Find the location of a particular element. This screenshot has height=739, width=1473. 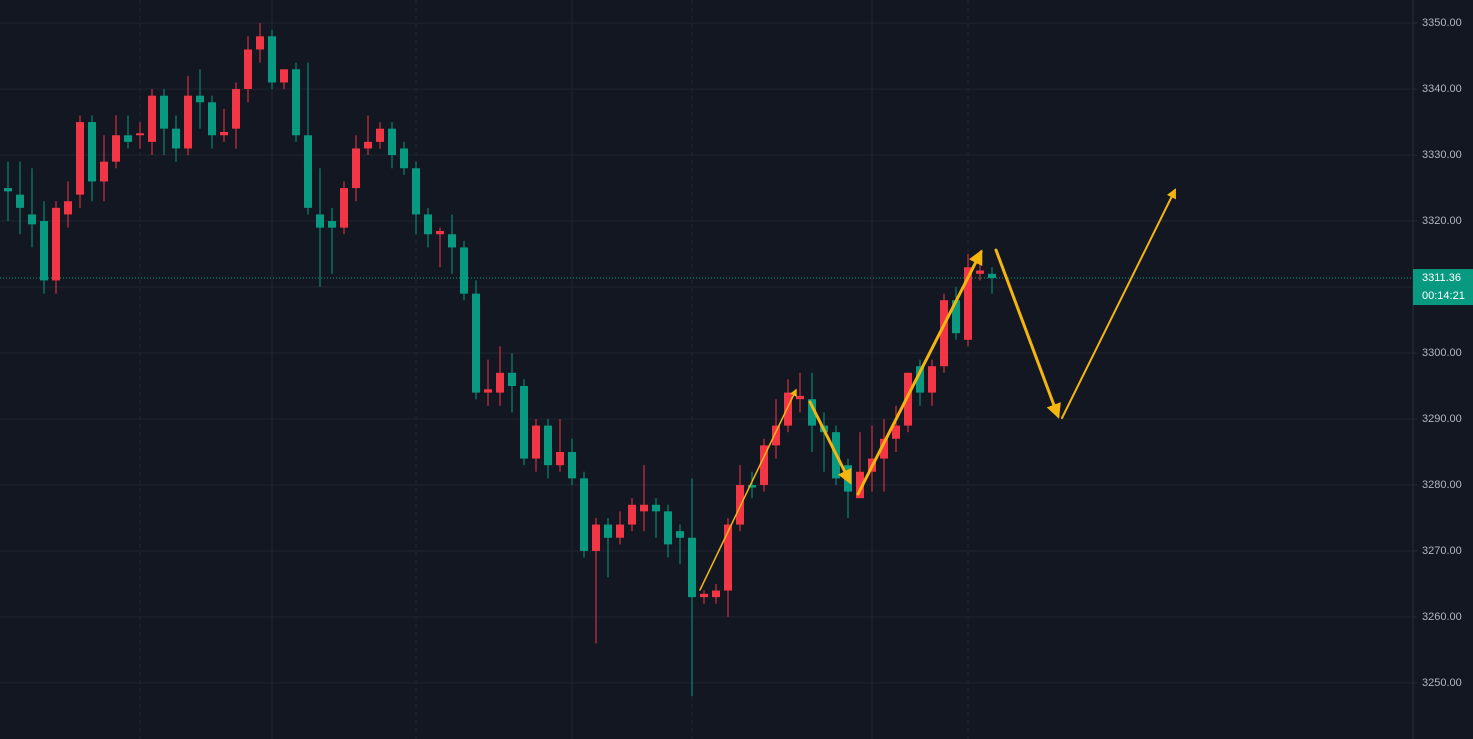

y-tick-label: 3320.00 is located at coordinates (1442, 221).